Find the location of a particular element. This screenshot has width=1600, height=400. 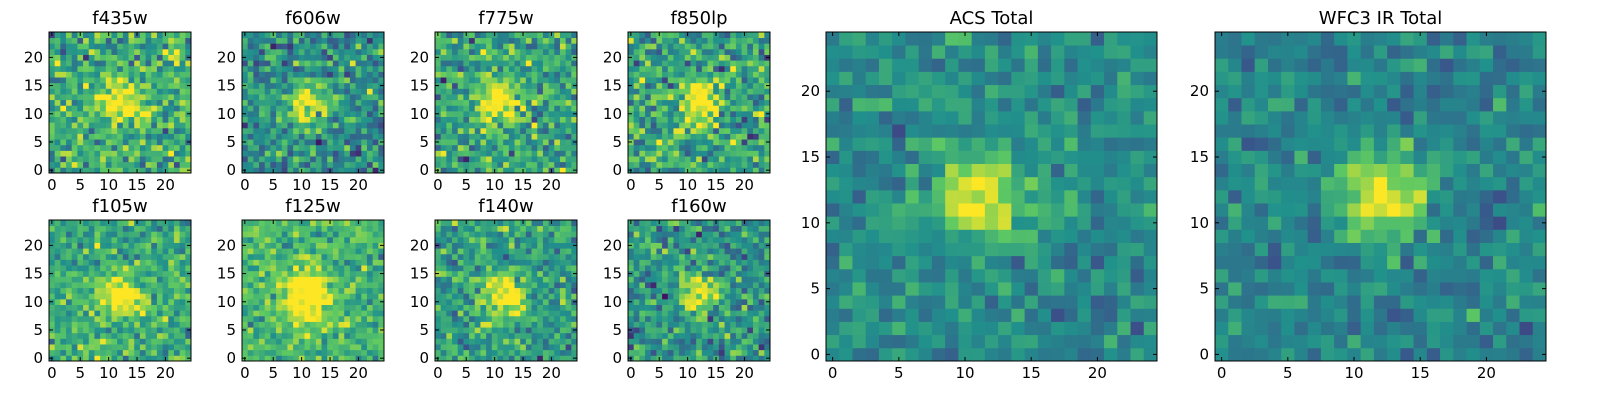

axes-frame is located at coordinates (313, 102).